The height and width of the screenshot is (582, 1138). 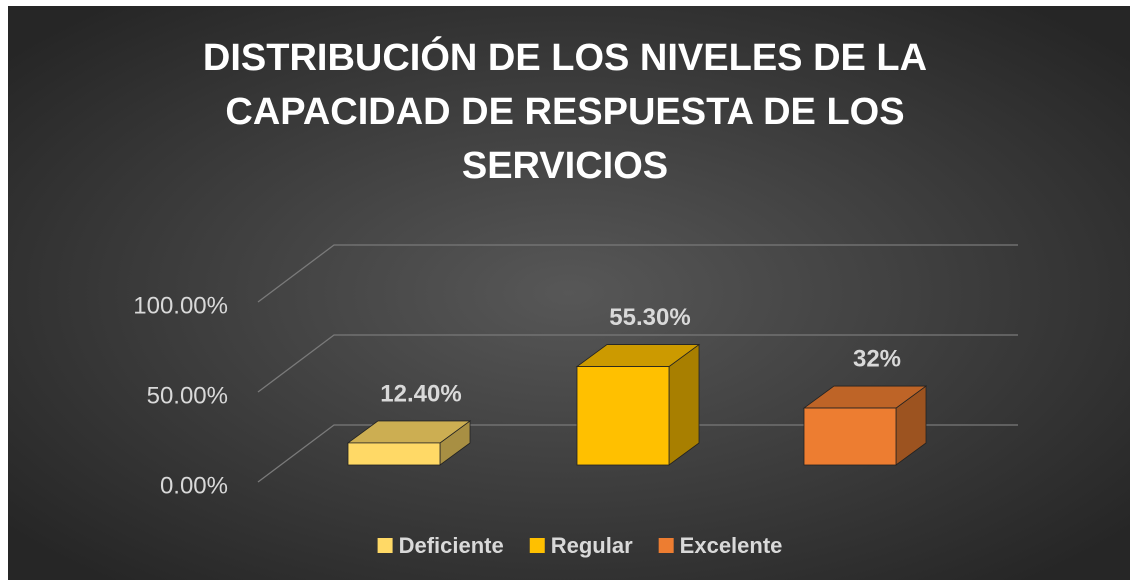 I want to click on legend-label: Regular, so click(x=592, y=545).